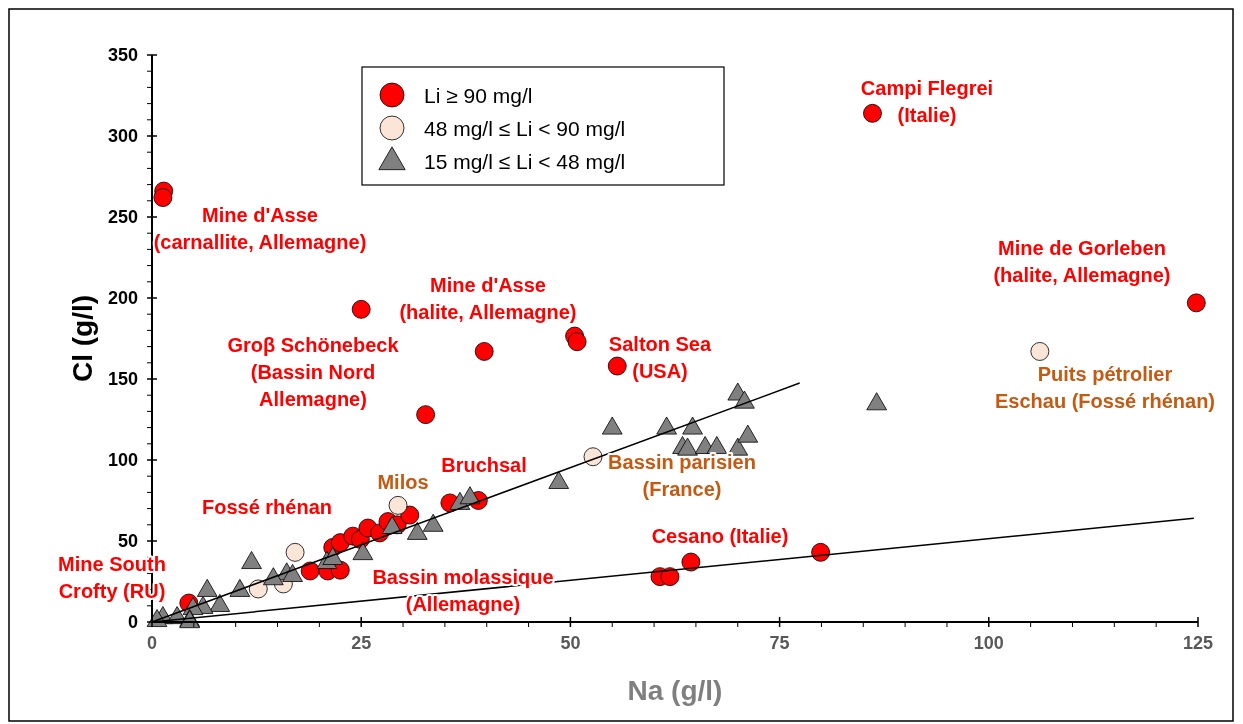 Image resolution: width=1243 pixels, height=724 pixels. I want to click on annotation: Mine d'Asse (carnallite, Allemagne), so click(260, 228).